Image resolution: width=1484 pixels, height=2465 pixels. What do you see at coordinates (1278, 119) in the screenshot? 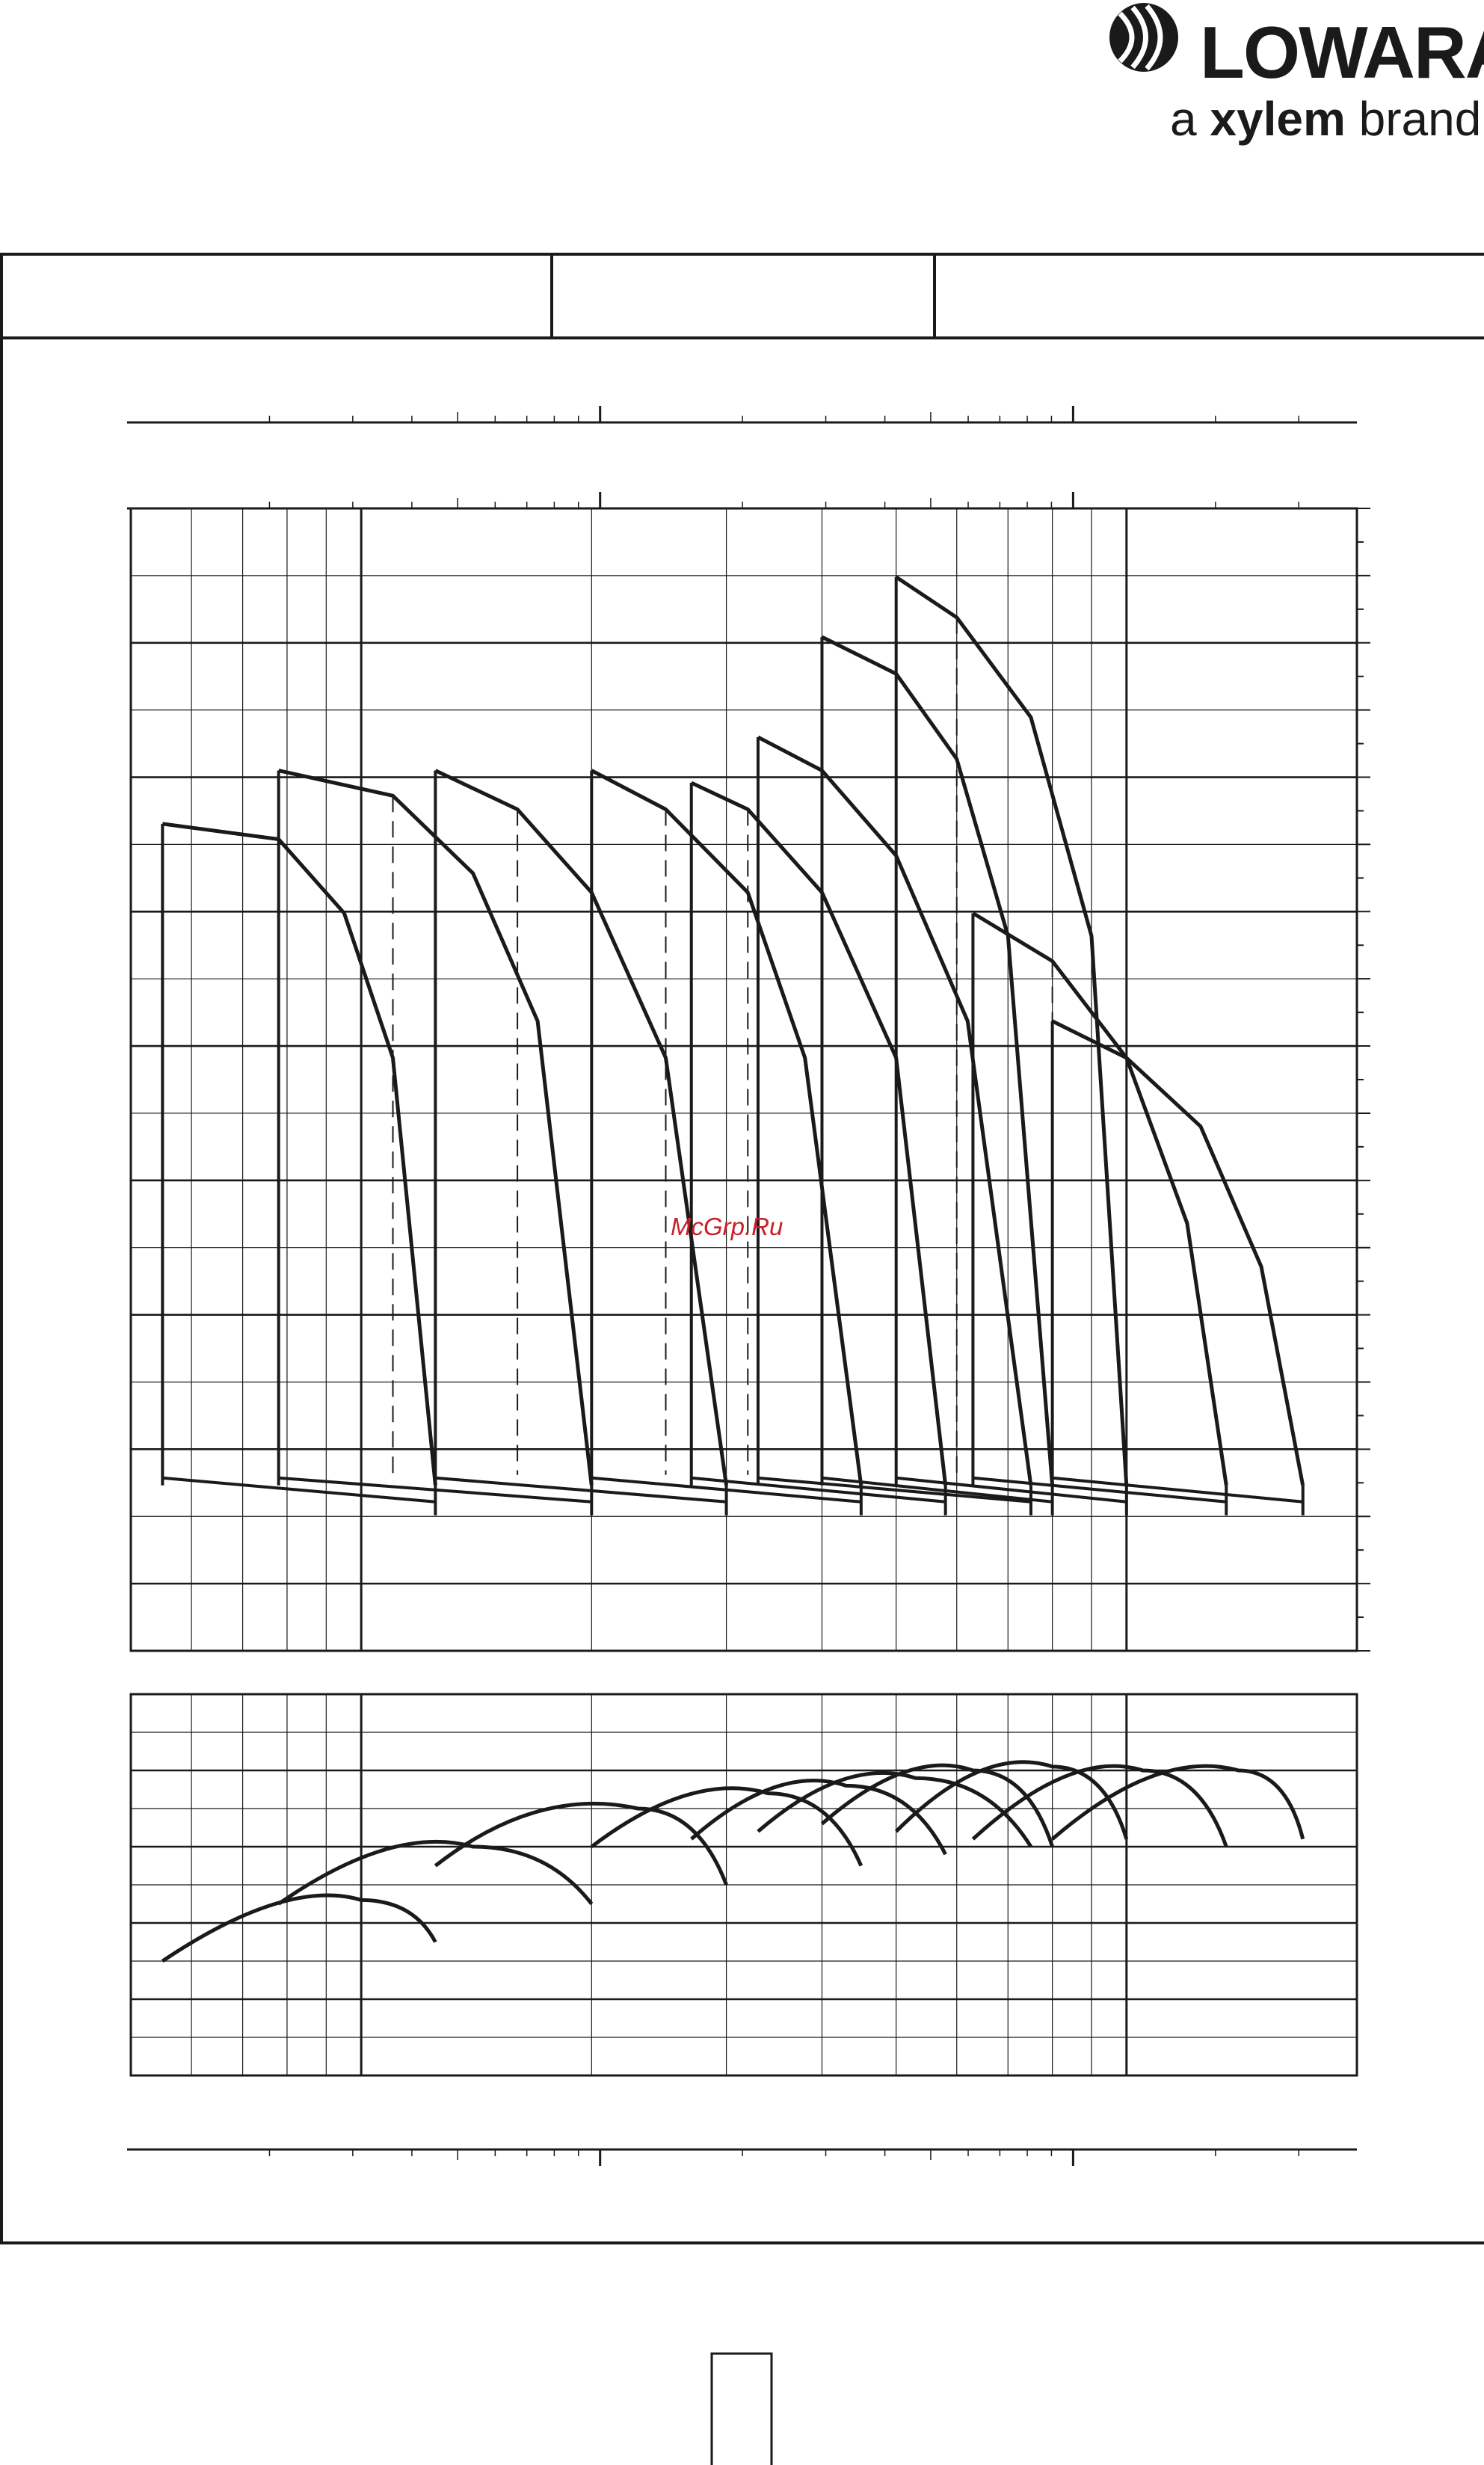
I see `tagline-brand: xylem` at bounding box center [1278, 119].